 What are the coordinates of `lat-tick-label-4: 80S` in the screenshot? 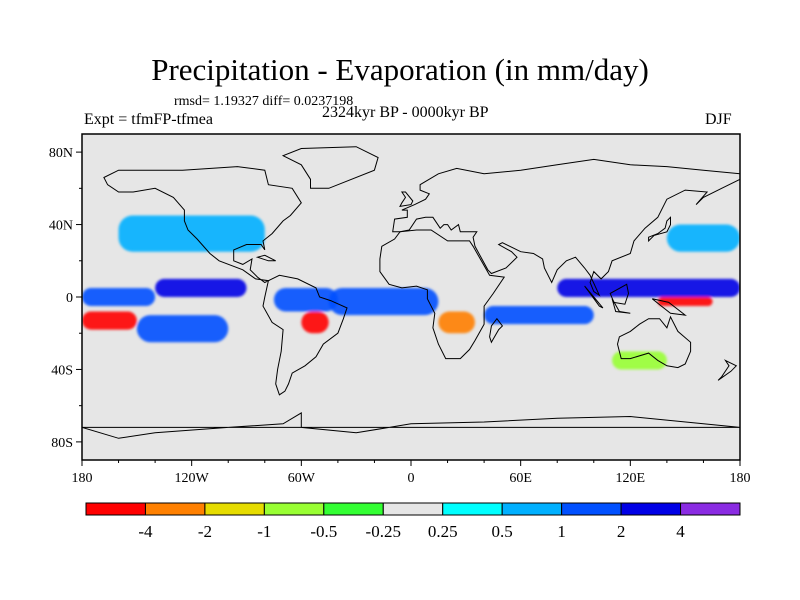 It's located at (62, 443).